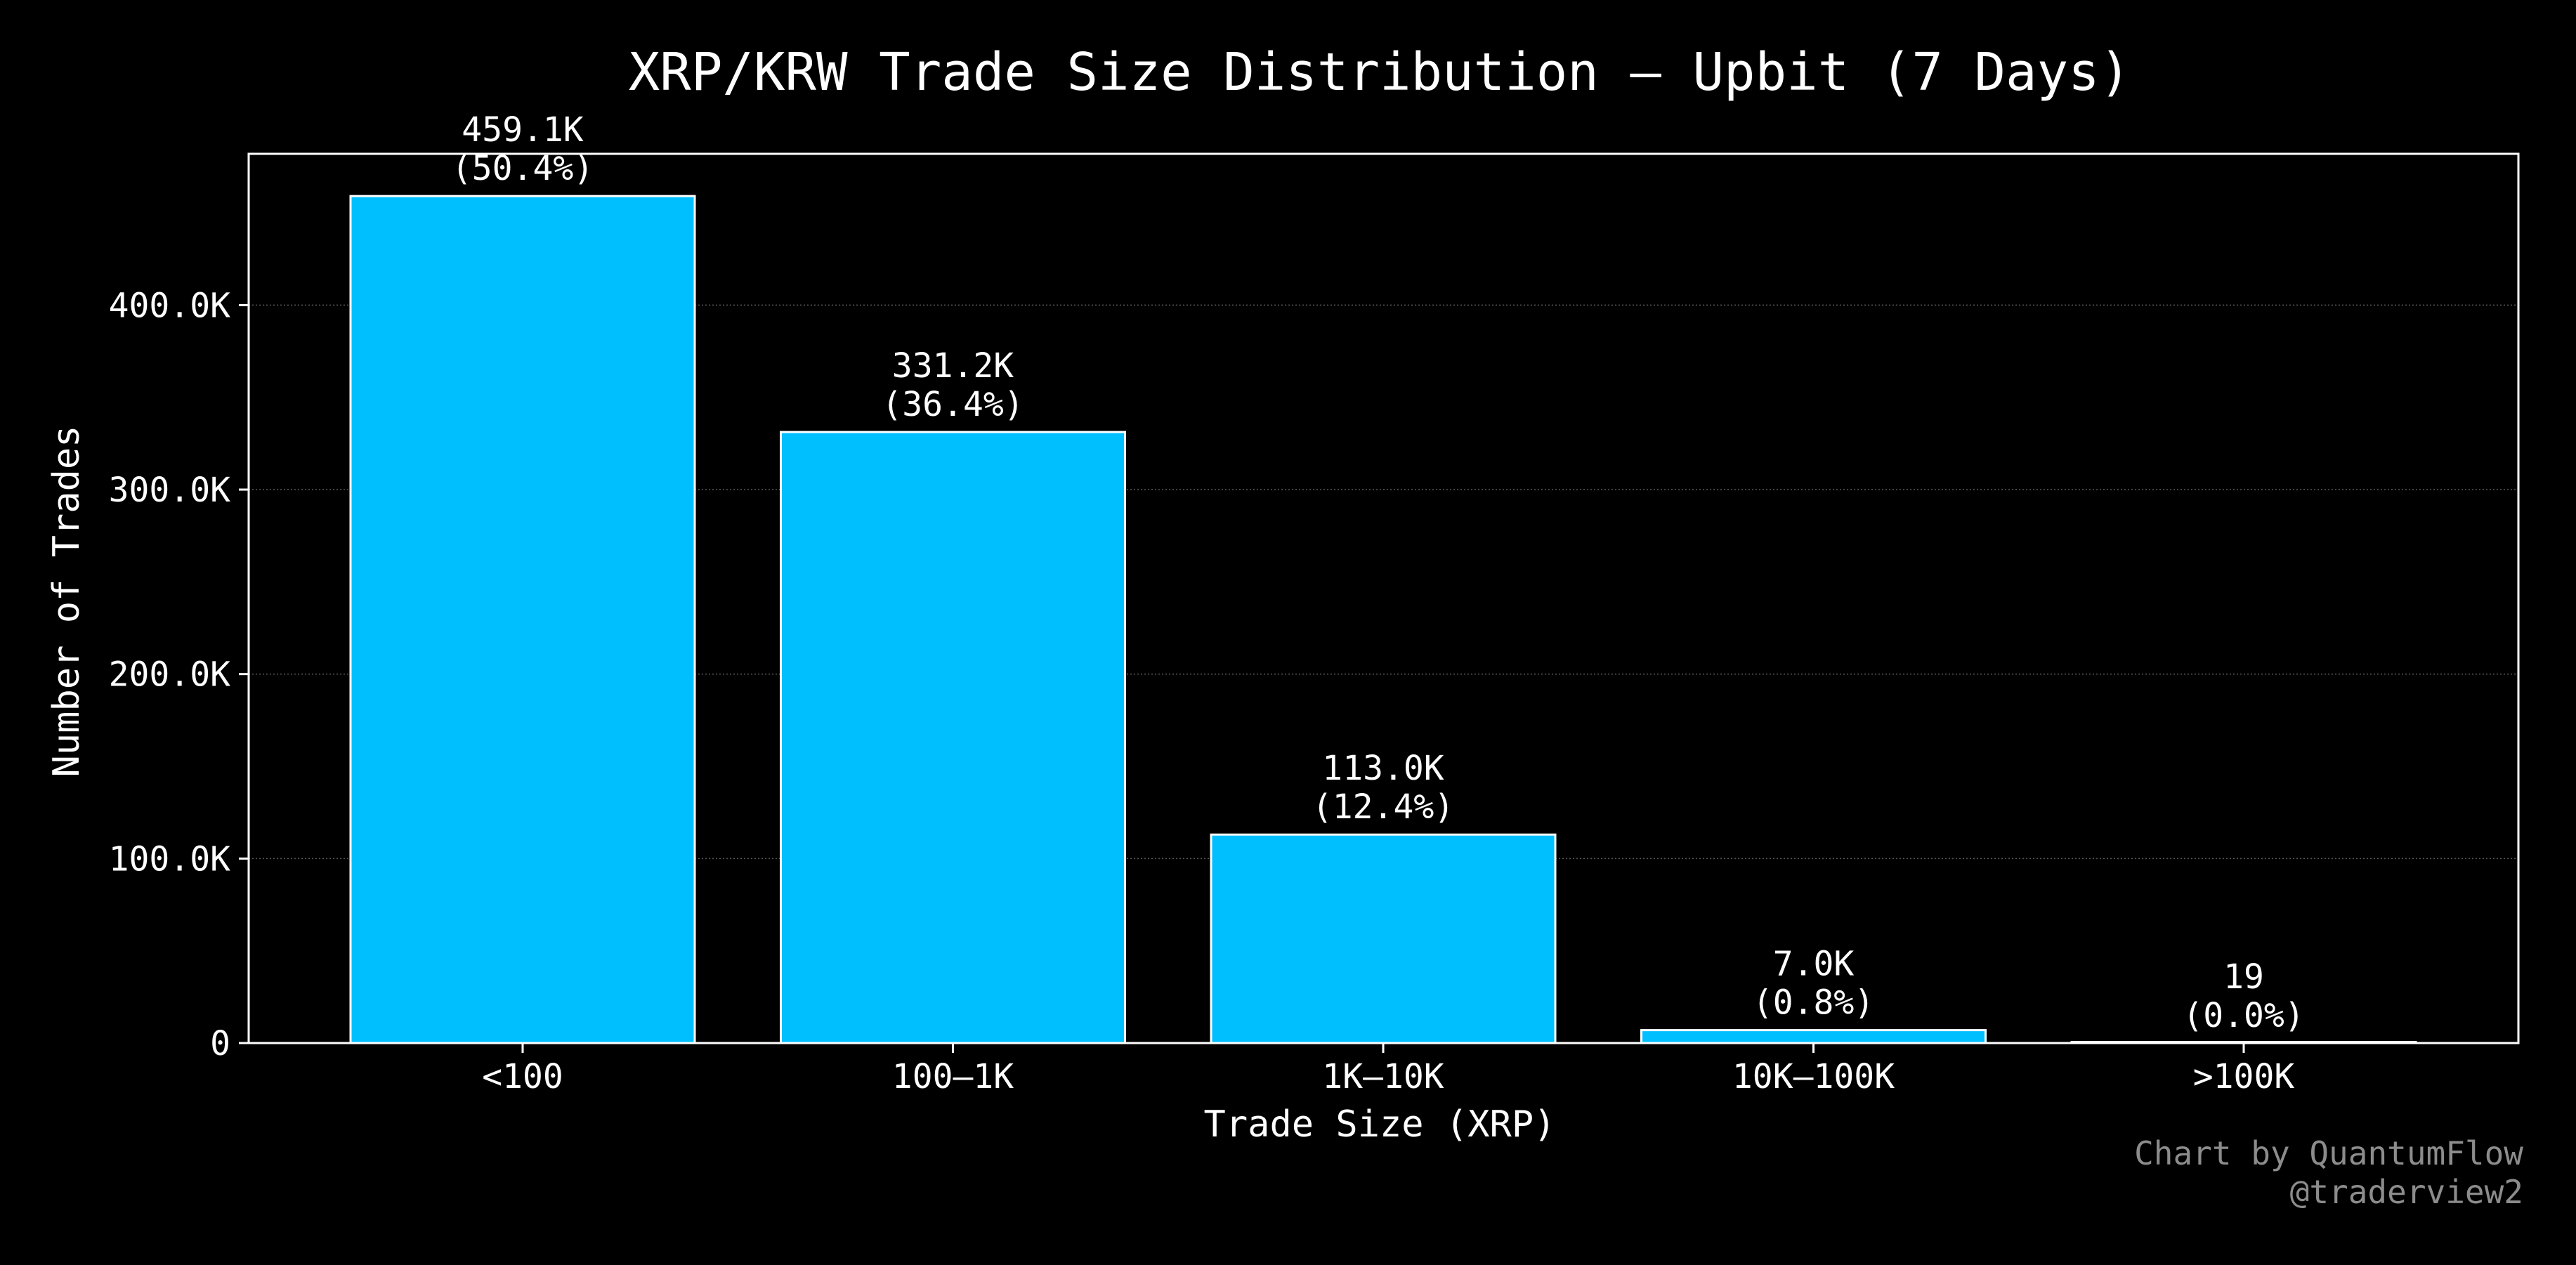 This screenshot has height=1265, width=2576. Describe the element at coordinates (522, 130) in the screenshot. I see `data-label-count: 459.1K` at that location.